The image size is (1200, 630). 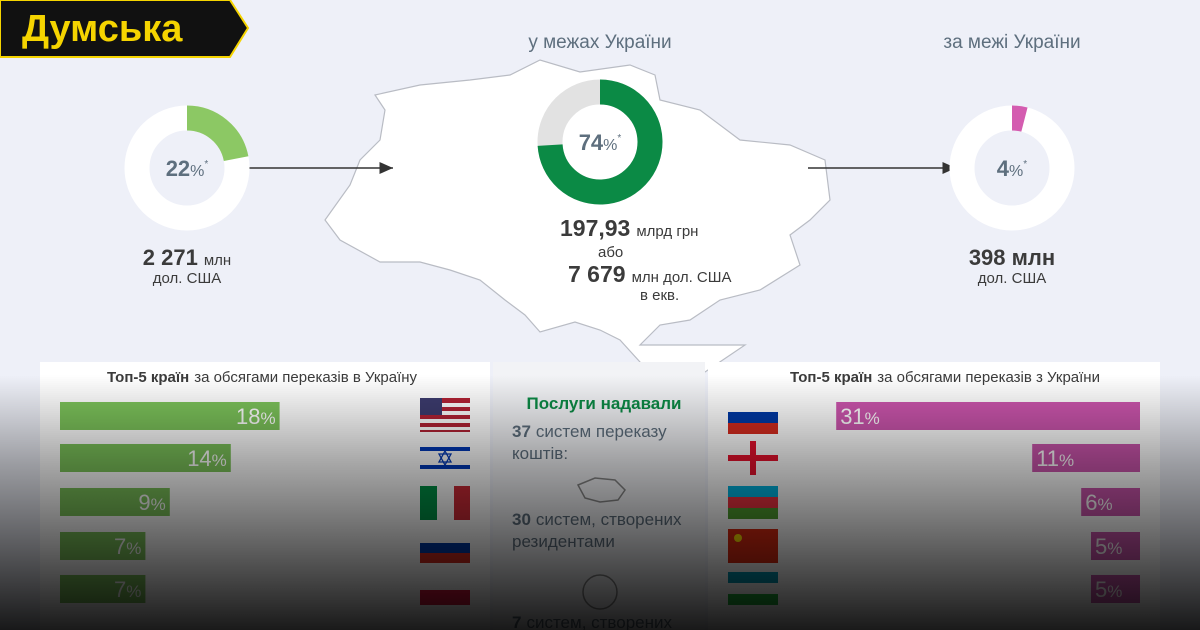 What do you see at coordinates (516, 621) in the screenshot?
I see `service-count: 7` at bounding box center [516, 621].